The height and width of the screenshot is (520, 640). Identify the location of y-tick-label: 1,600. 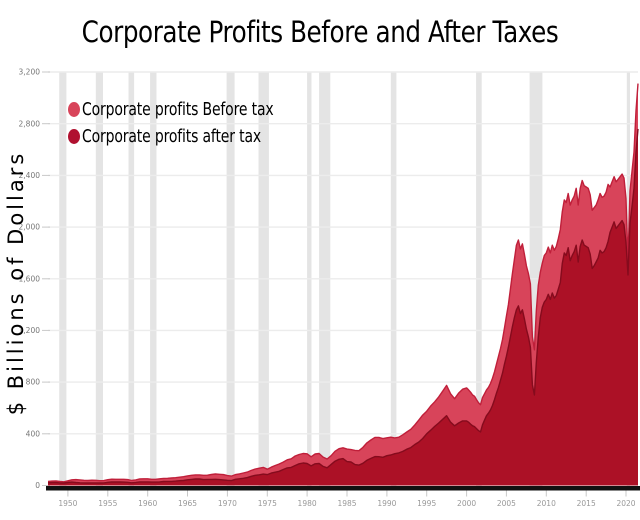
(30, 278).